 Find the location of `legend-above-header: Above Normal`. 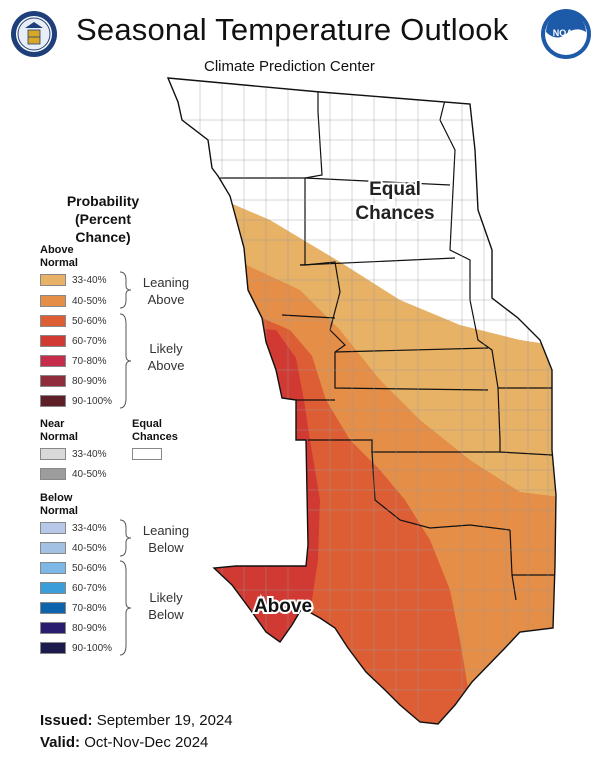

legend-above-header: Above Normal is located at coordinates (59, 257).